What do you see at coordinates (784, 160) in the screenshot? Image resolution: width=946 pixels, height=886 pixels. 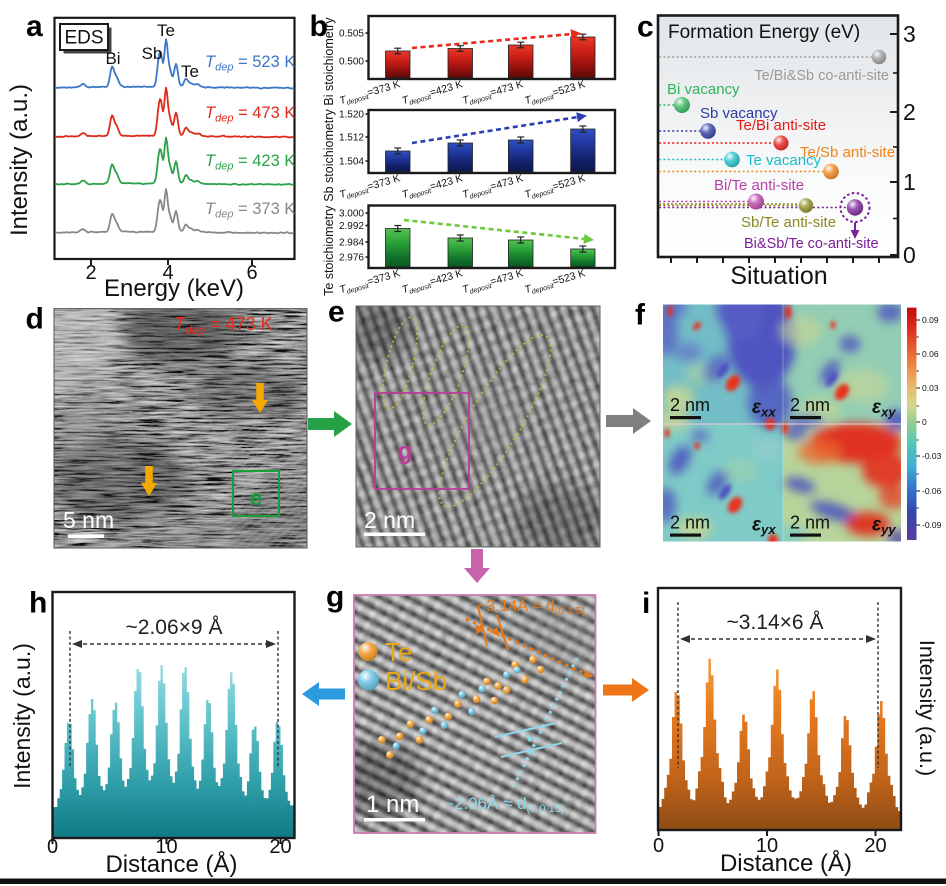 I see `svg-text: Te vacancy` at bounding box center [784, 160].